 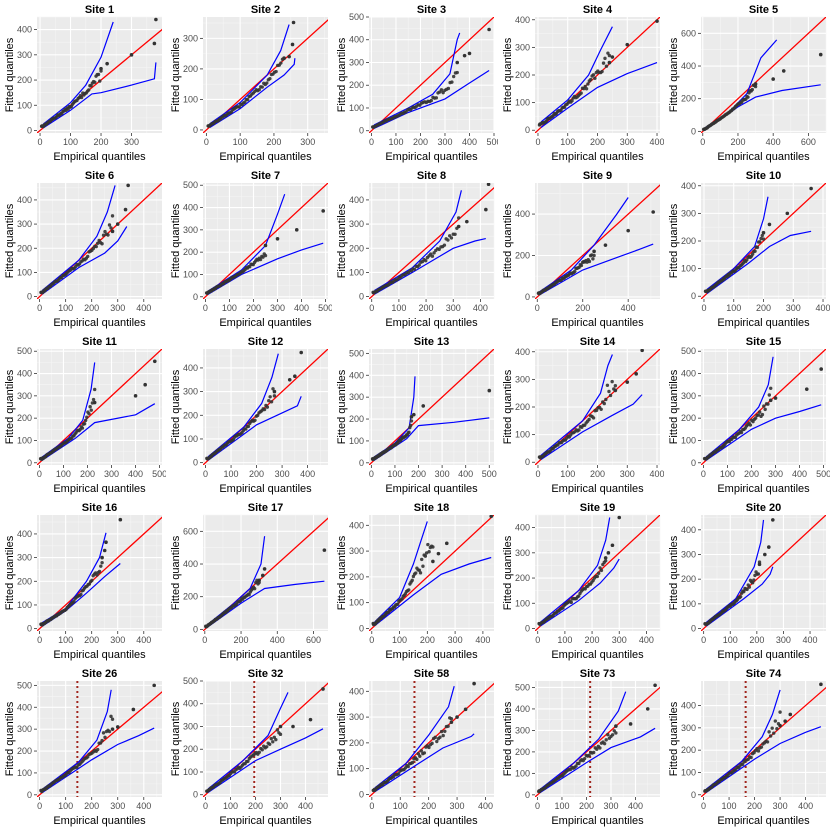 What do you see at coordinates (597, 241) in the screenshot?
I see `plot-marks` at bounding box center [597, 241].